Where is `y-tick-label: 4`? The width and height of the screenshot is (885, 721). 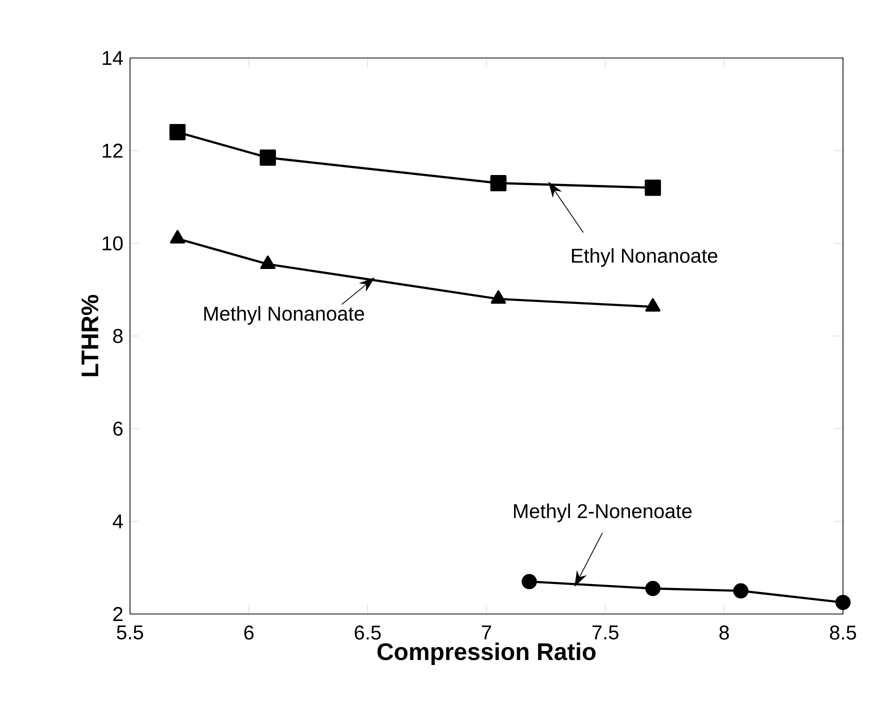 y-tick-label: 4 is located at coordinates (117, 521).